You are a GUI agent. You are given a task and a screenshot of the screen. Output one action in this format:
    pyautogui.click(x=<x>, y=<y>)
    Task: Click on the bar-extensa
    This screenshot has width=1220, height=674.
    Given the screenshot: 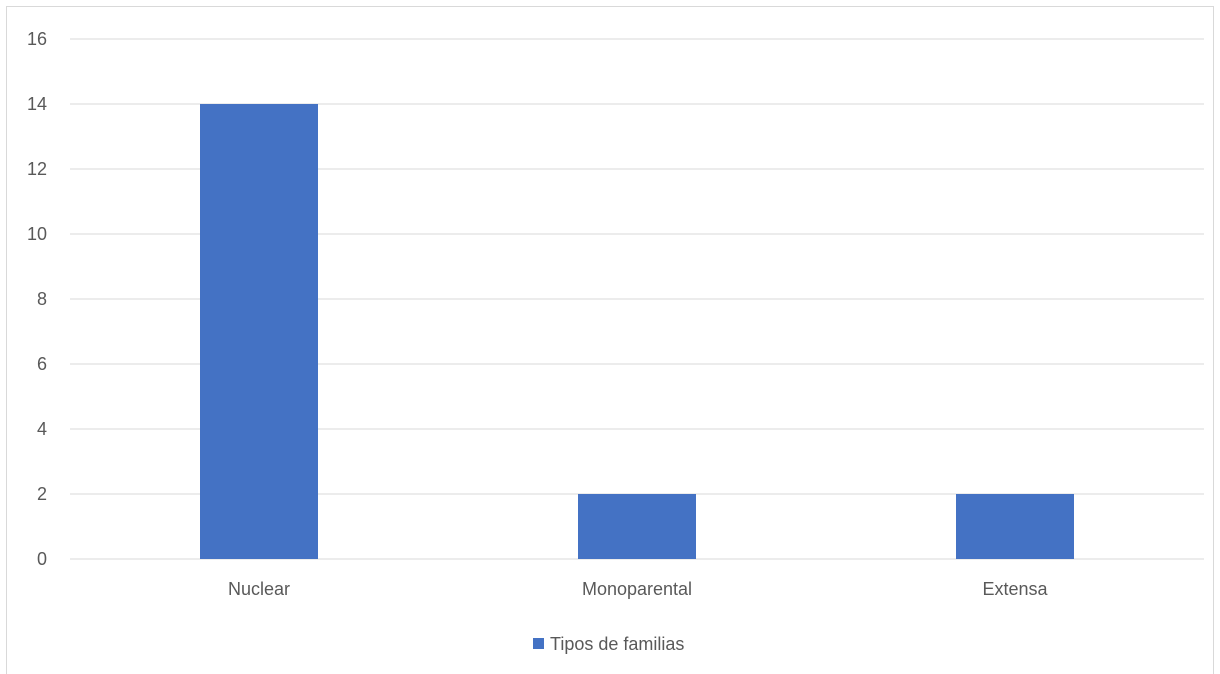 What is the action you would take?
    pyautogui.click(x=1015, y=526)
    